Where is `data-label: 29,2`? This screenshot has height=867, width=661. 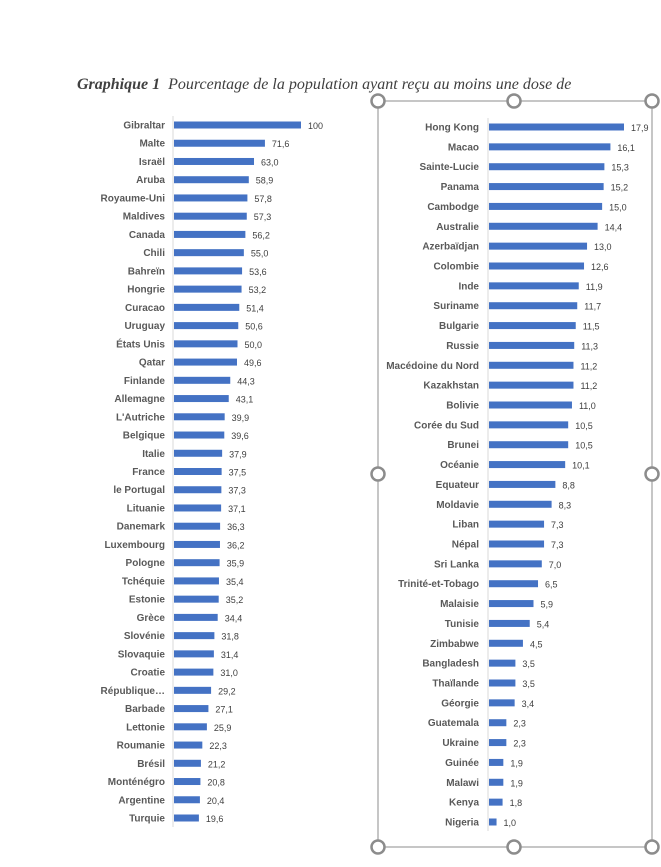
data-label: 29,2 is located at coordinates (227, 691).